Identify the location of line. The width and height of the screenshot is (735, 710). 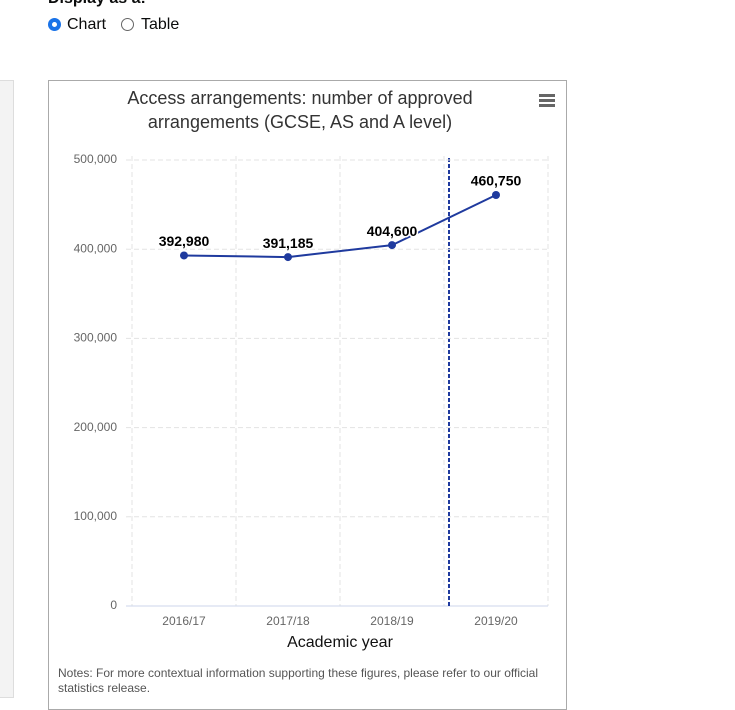
(340, 226).